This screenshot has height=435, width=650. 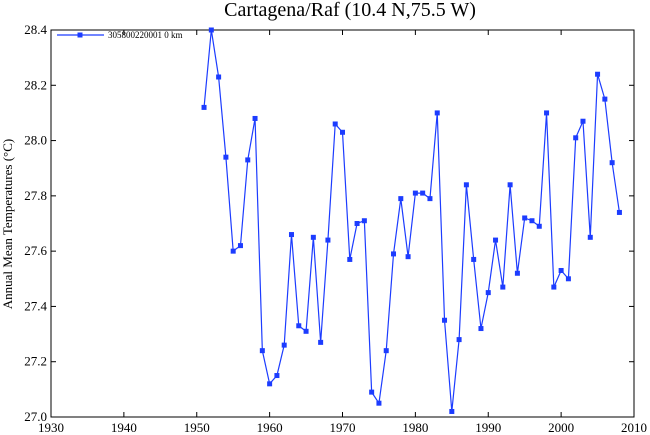 I want to click on y-axis-label: Annual Mean Temperatures (°C), so click(x=7, y=224).